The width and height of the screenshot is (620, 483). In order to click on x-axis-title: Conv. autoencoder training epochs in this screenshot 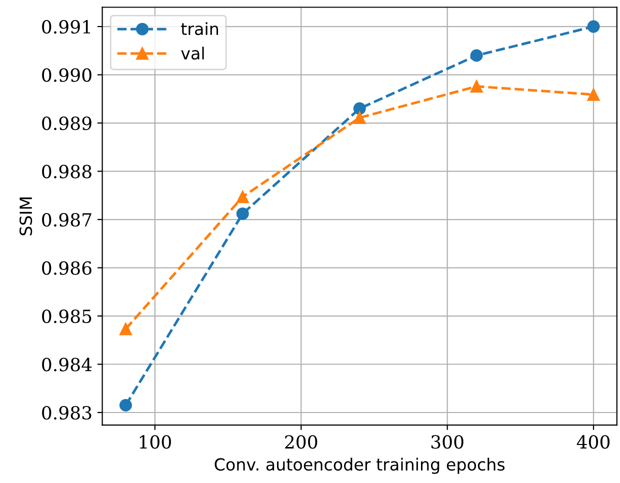, I will do `click(359, 466)`.